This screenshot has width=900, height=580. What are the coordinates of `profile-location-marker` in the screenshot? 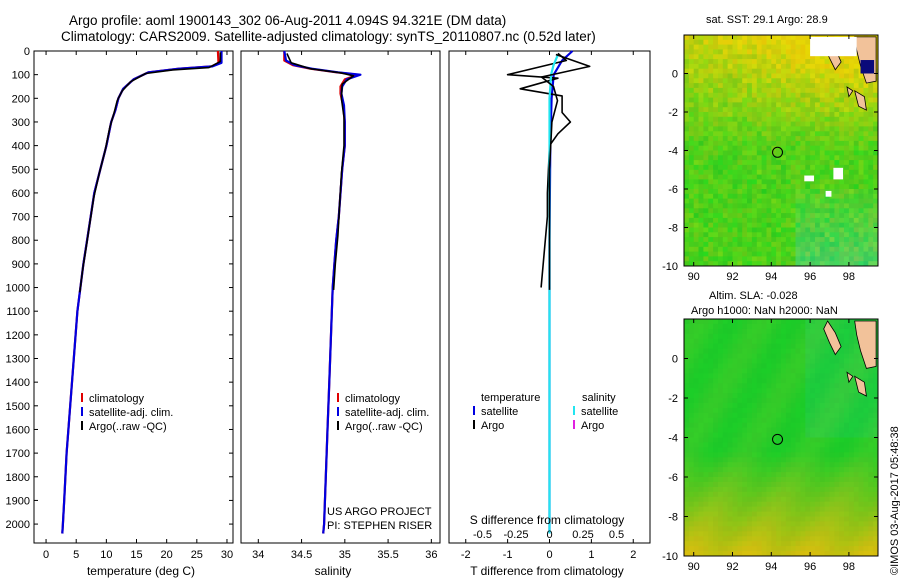 It's located at (778, 439).